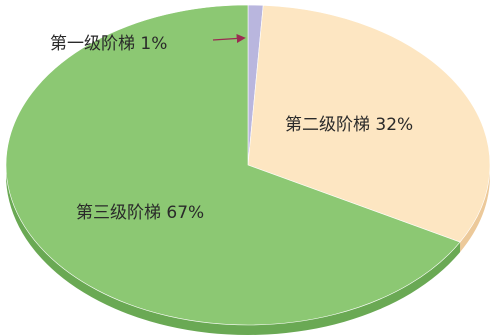  What do you see at coordinates (108, 44) in the screenshot?
I see `pie-label-level-1: 第一级阶梯 1%` at bounding box center [108, 44].